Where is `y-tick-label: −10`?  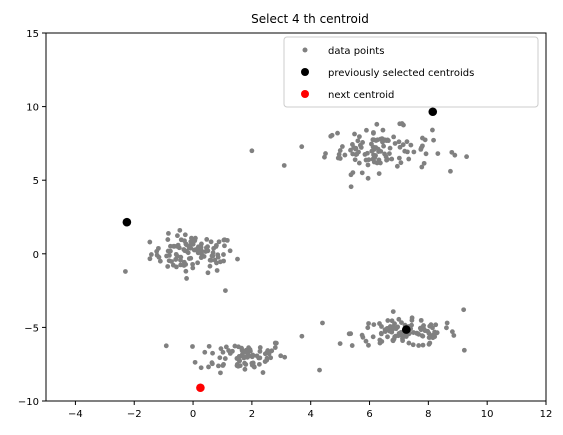 y-tick-label: −10 is located at coordinates (28, 402).